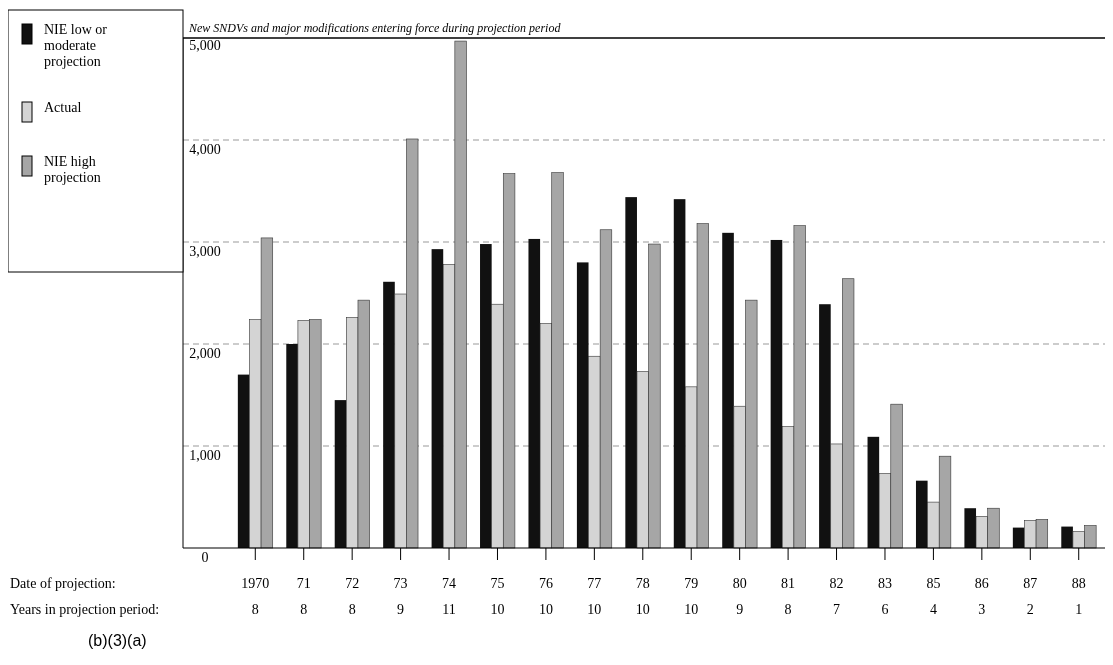  What do you see at coordinates (1030, 583) in the screenshot?
I see `x-tick-label: 87` at bounding box center [1030, 583].